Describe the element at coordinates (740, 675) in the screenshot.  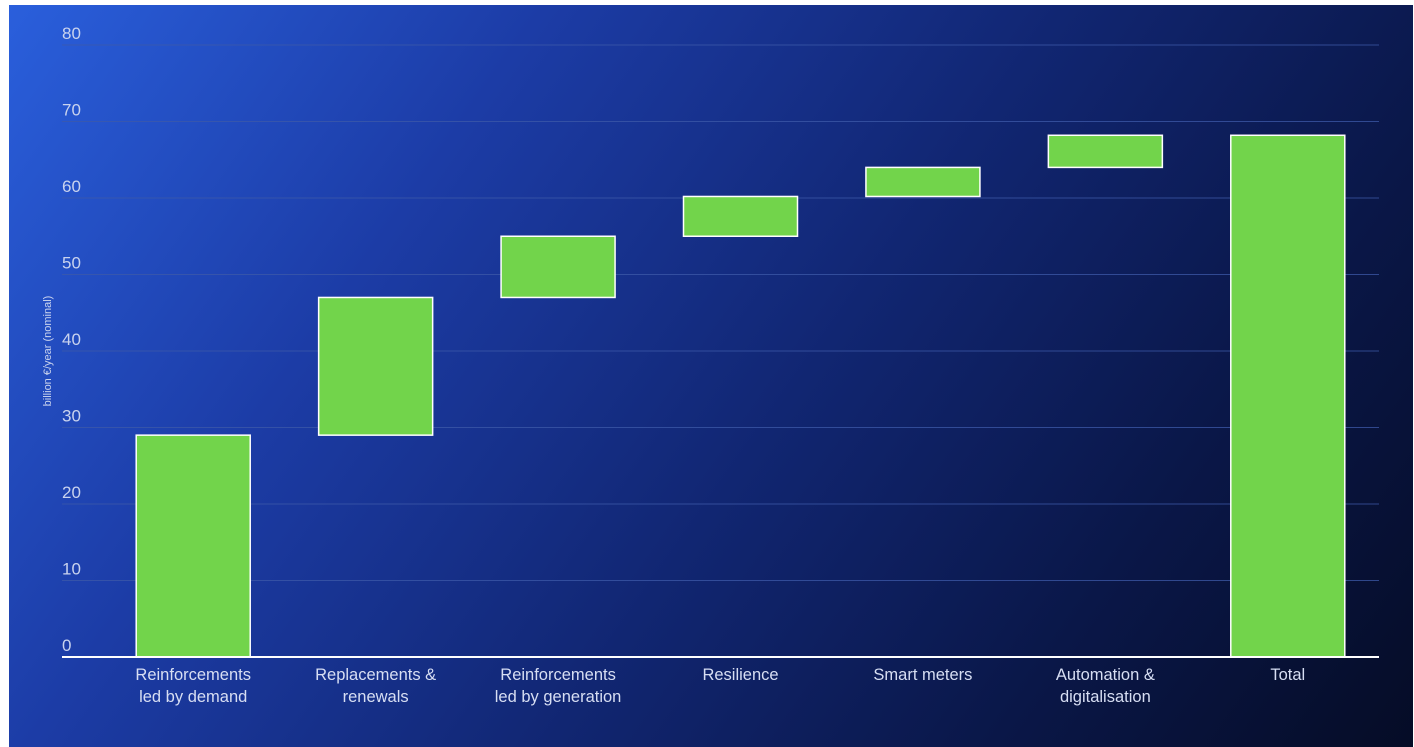
I see `x-tick-label: Resilience` at that location.